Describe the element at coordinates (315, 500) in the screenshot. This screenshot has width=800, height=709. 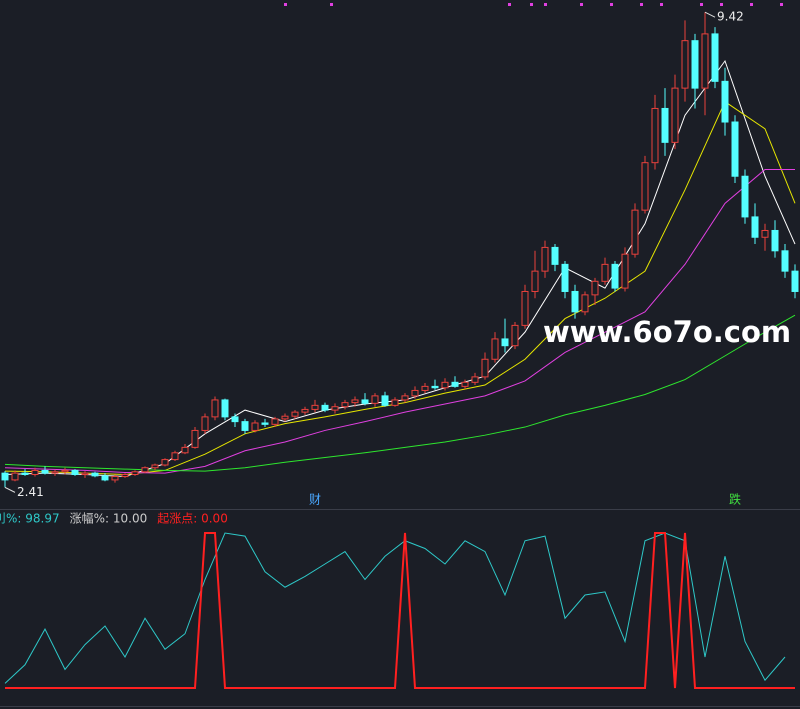
I see `event-marker: 财` at that location.